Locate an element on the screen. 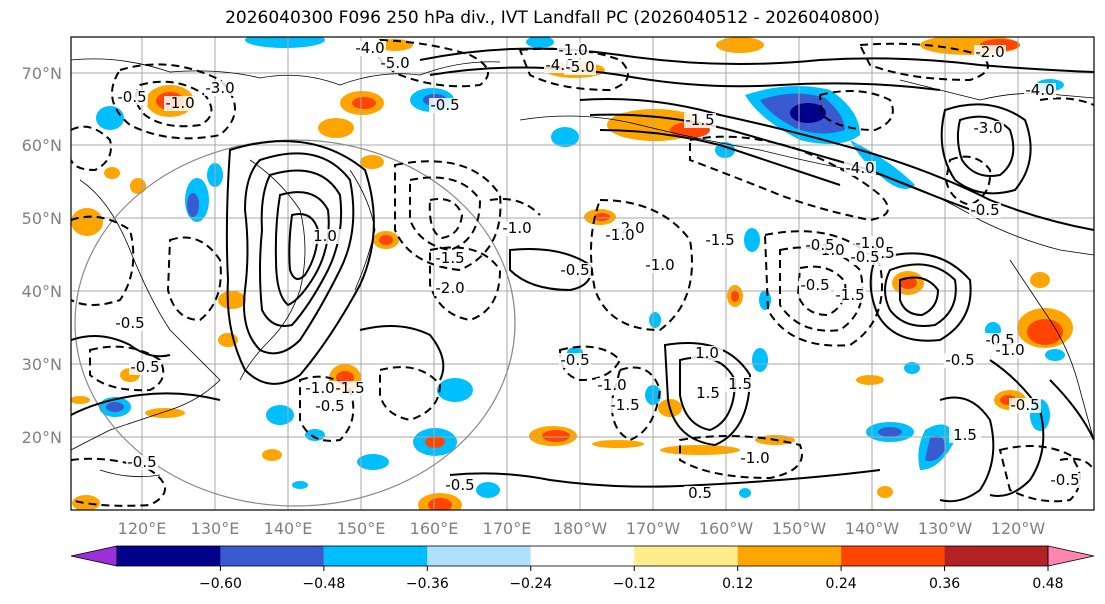  longitude-label: 120°E is located at coordinates (142, 528).